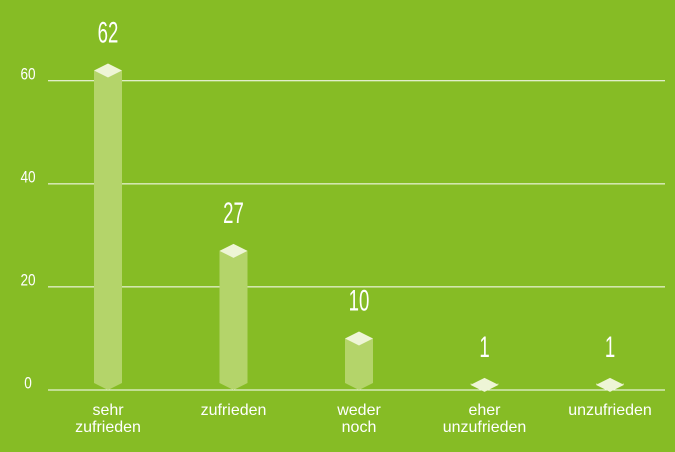 The height and width of the screenshot is (452, 675). Describe the element at coordinates (484, 419) in the screenshot. I see `x-tick-label: eher unzufrieden` at that location.